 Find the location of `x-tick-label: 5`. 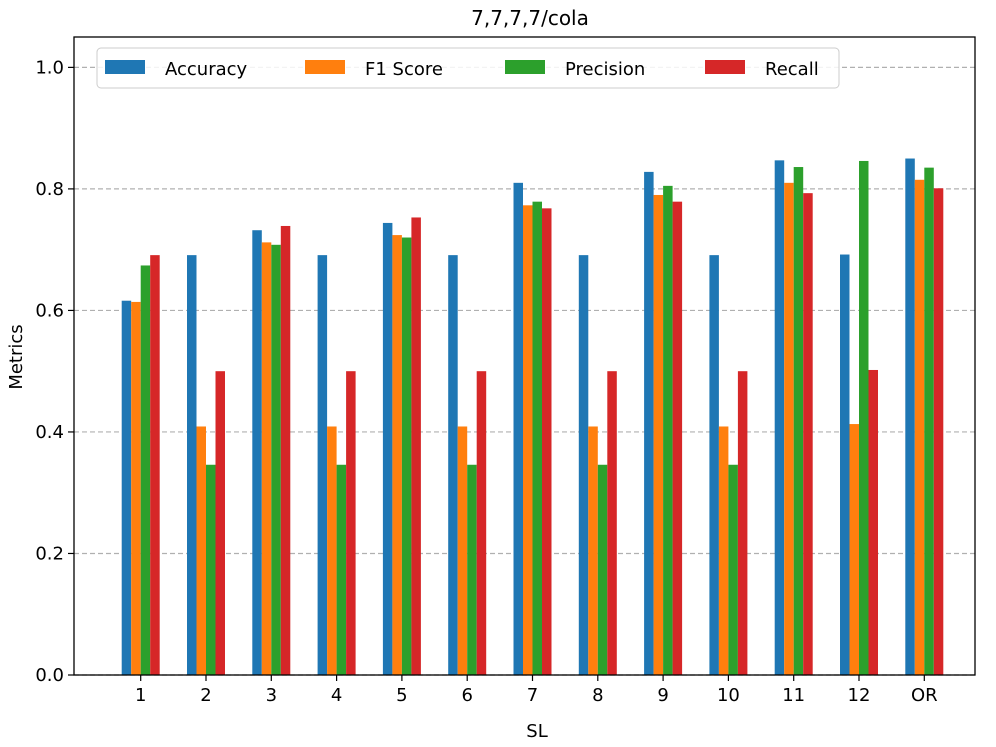

x-tick-label: 5 is located at coordinates (401, 695).